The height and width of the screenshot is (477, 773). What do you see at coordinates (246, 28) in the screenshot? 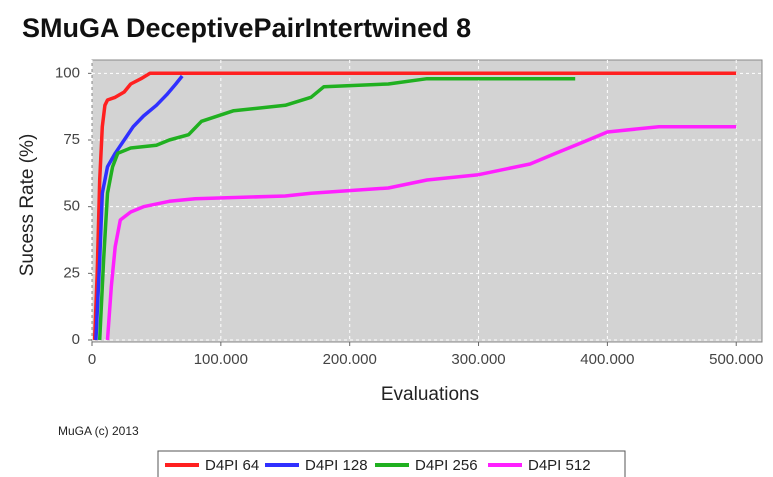
I see `chart-title: SMuGA DeceptivePairIntertwined 8` at bounding box center [246, 28].